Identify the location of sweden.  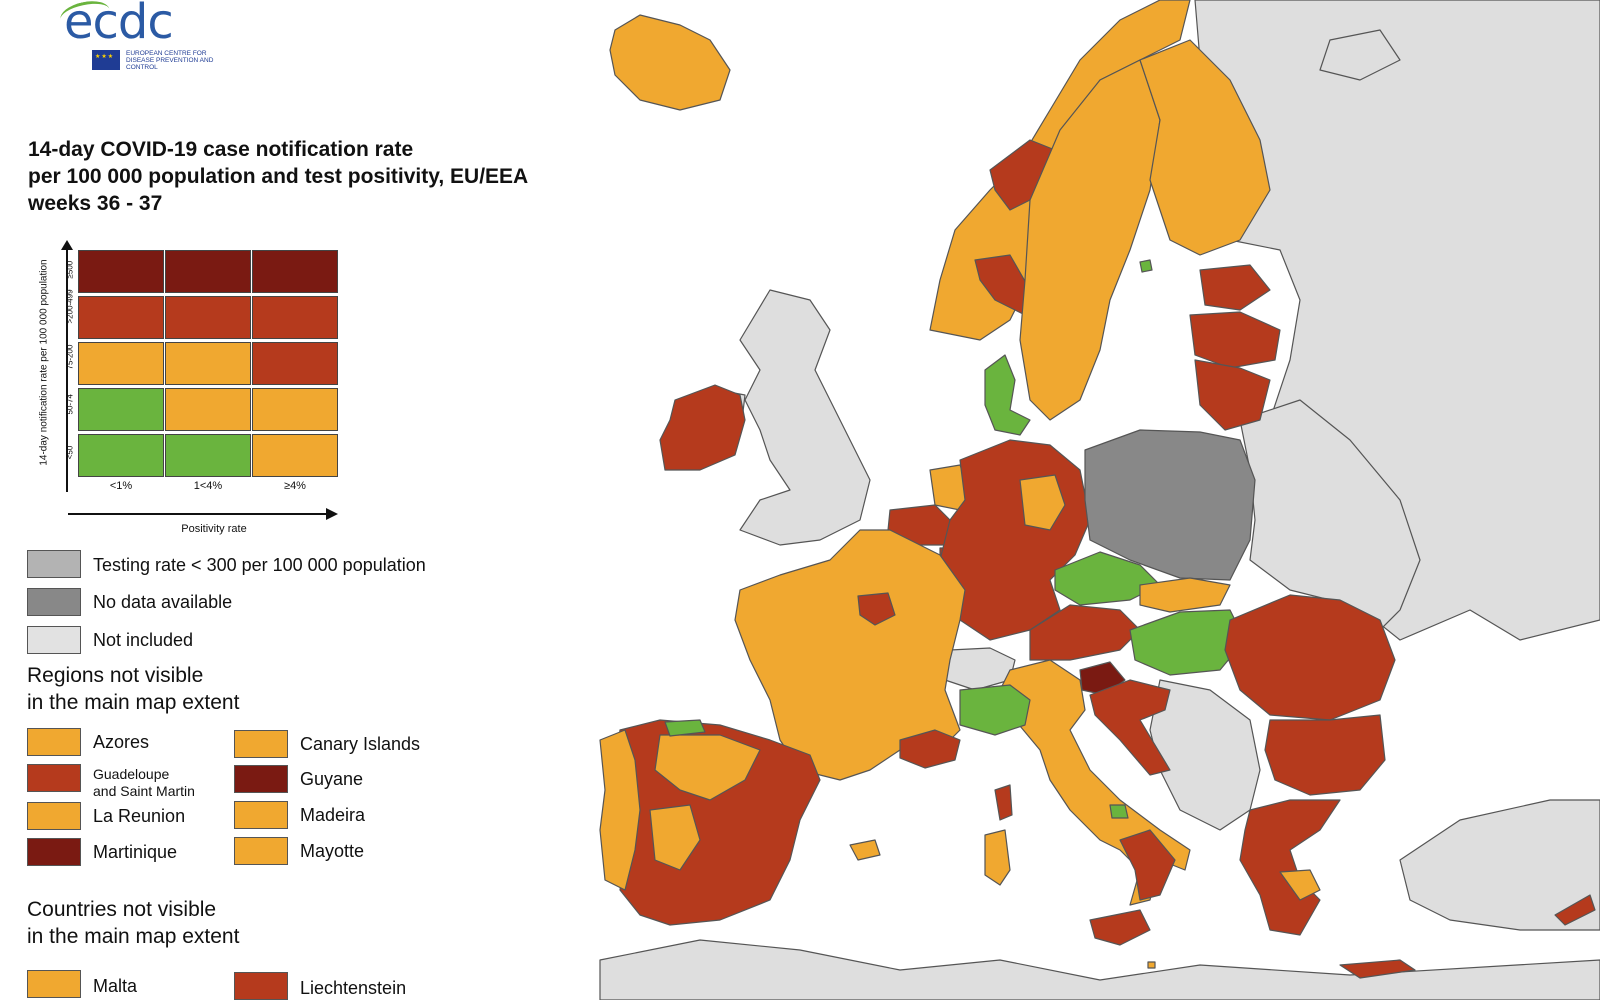
(1090, 240).